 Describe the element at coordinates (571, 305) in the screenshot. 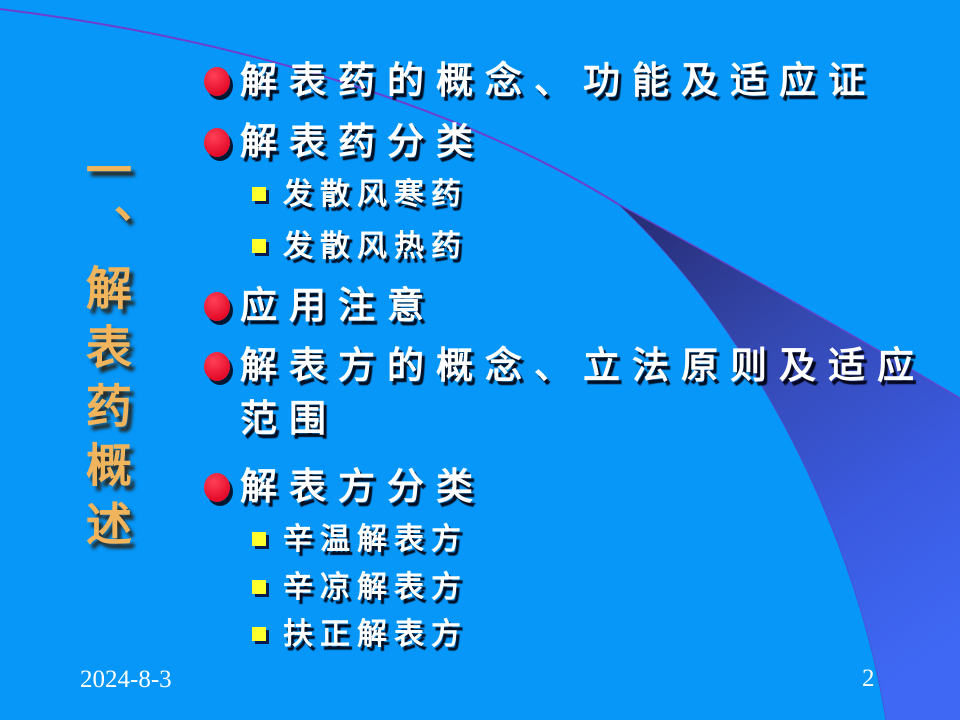

I see `bullet-item: 应用注意` at that location.